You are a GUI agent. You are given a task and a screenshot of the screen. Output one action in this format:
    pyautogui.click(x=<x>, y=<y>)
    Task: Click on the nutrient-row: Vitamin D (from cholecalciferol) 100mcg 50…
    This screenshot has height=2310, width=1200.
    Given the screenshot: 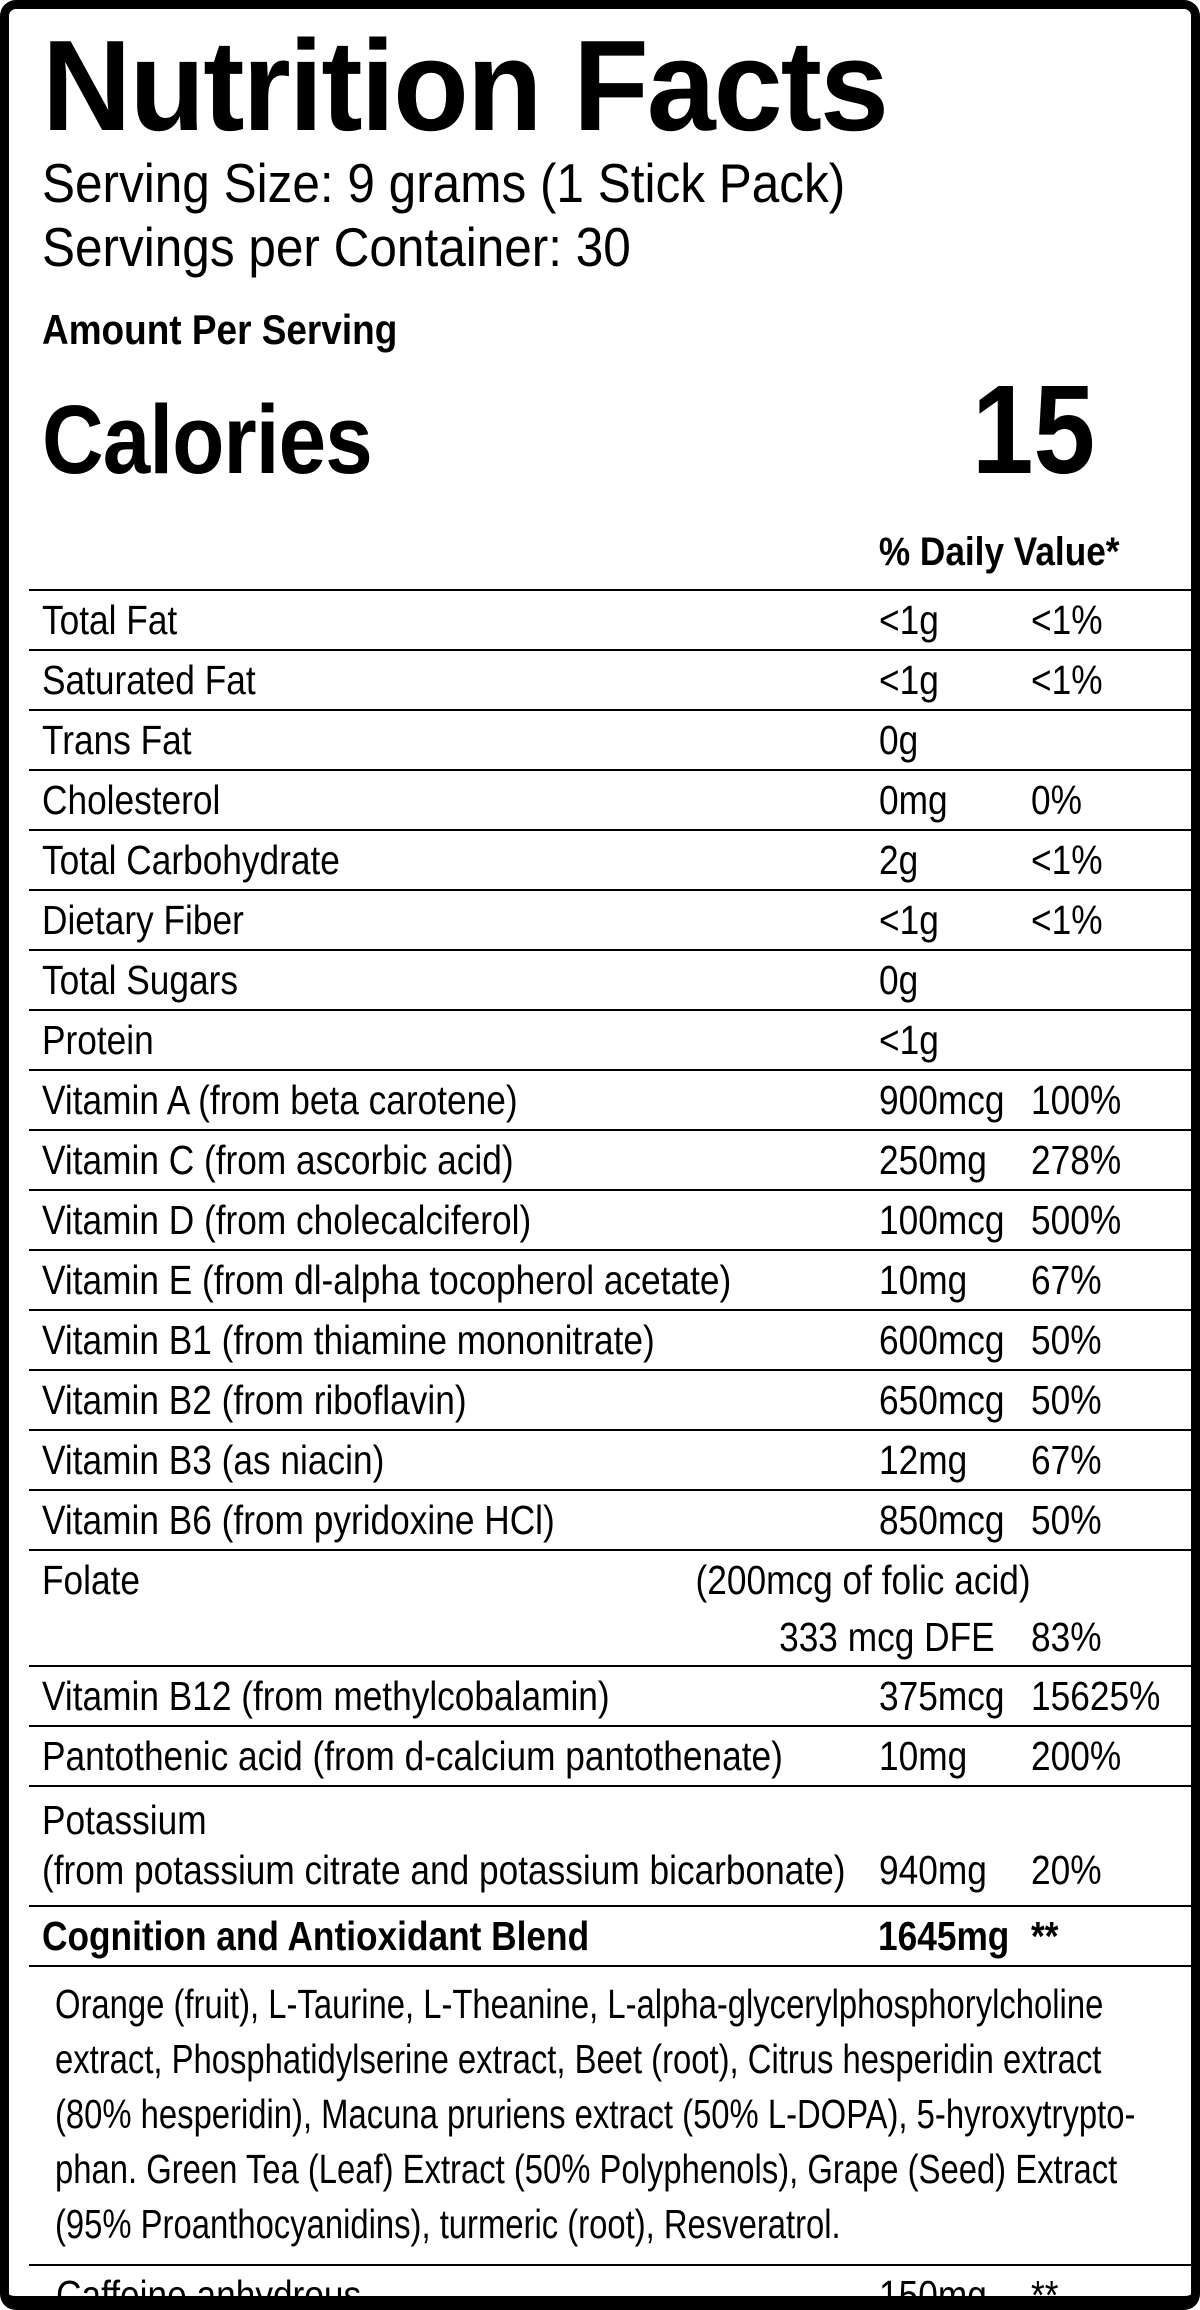 What is the action you would take?
    pyautogui.click(x=610, y=1221)
    